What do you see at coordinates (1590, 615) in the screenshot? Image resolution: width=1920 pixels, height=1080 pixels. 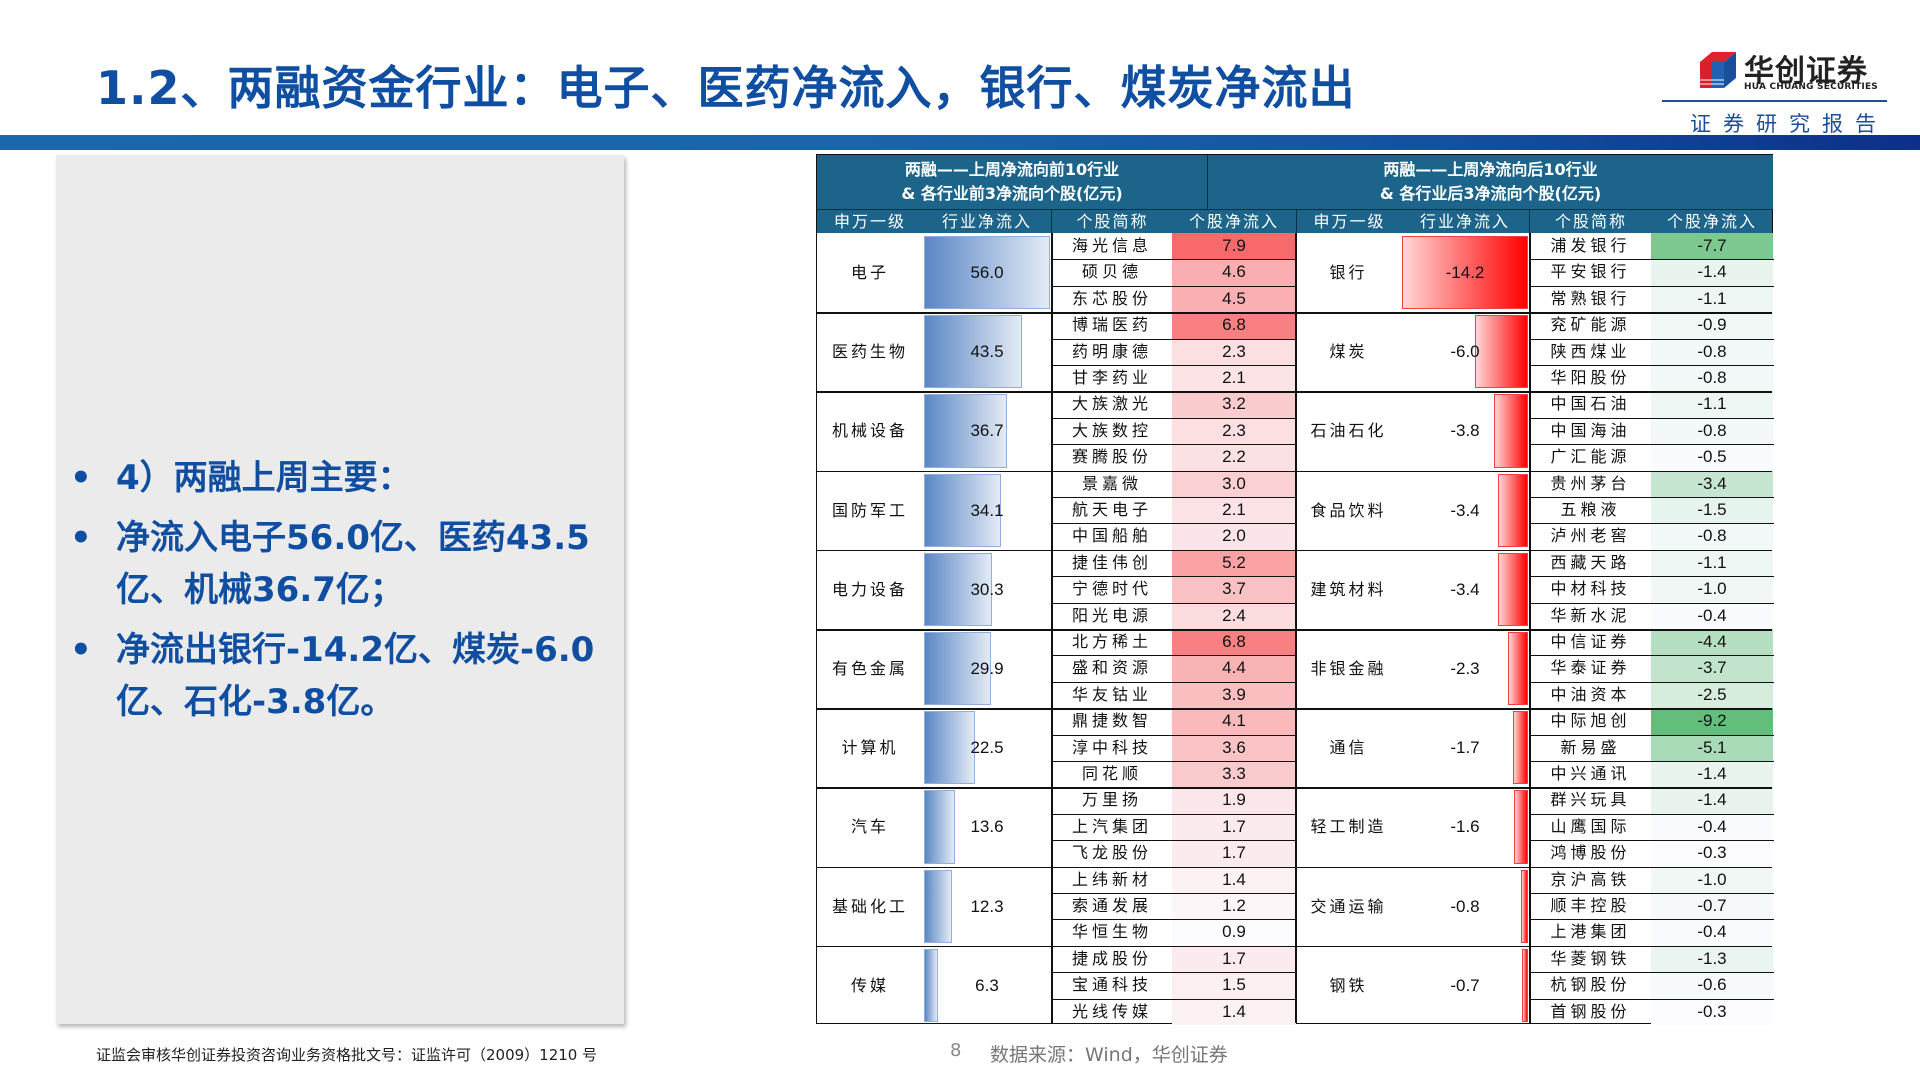 I see `stock-name: 华新水泥` at bounding box center [1590, 615].